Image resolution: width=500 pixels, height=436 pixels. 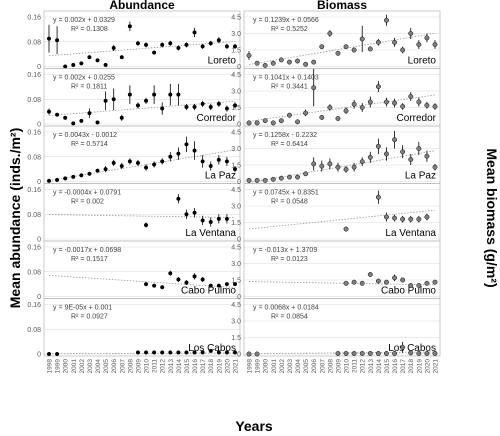 I want to click on site-label: Corredor, so click(x=417, y=118).